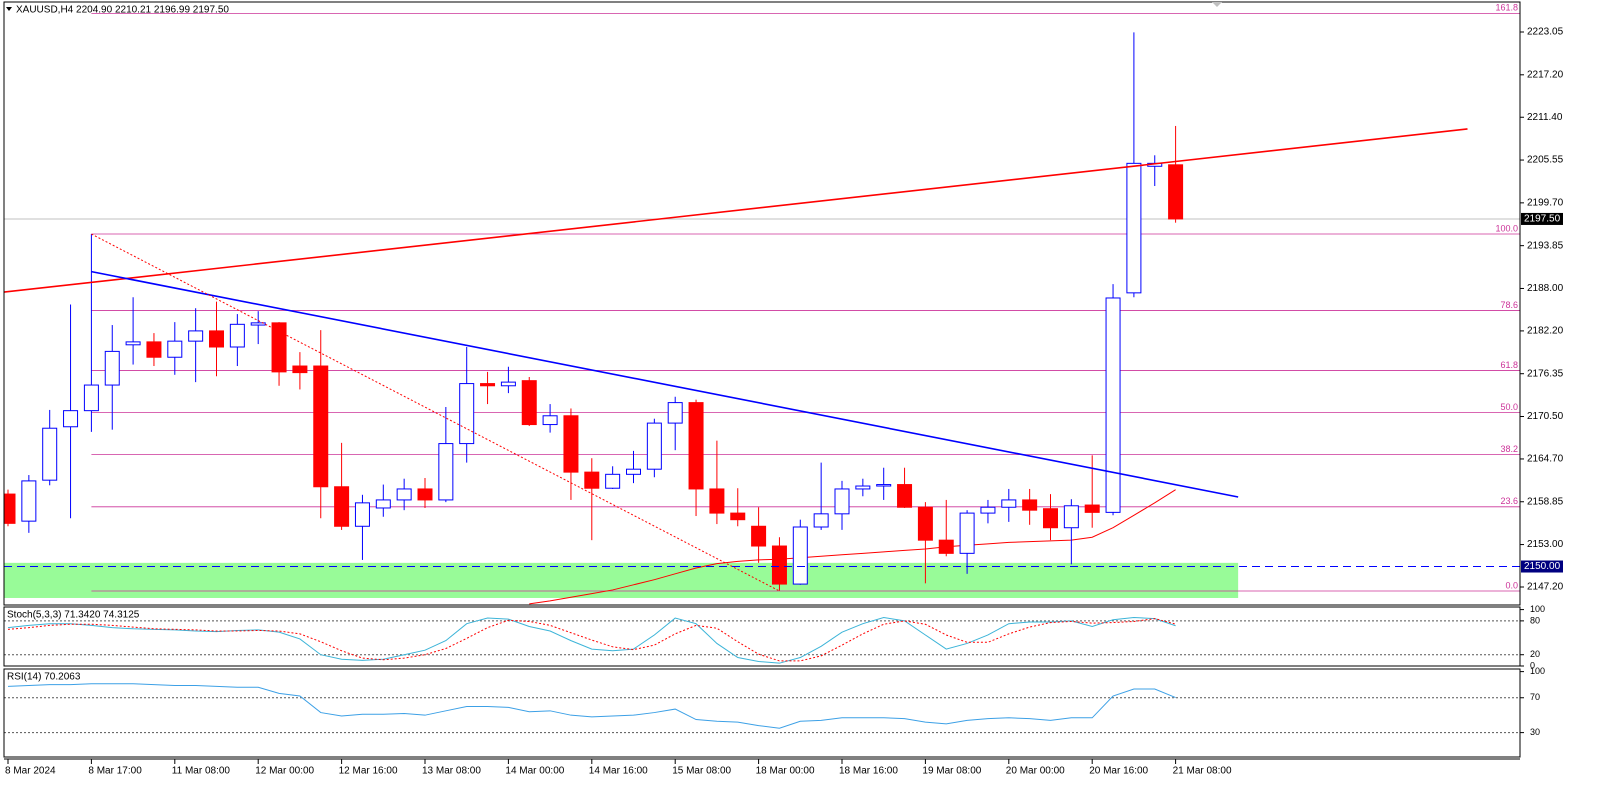  Describe the element at coordinates (1545, 74) in the screenshot. I see `y-tick-label: 2217.20` at that location.